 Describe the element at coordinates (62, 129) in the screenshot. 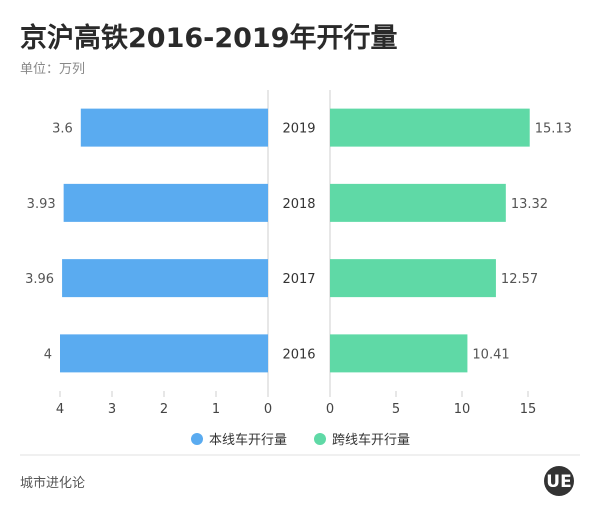

I see `data-label-left-2019: 3.6` at that location.